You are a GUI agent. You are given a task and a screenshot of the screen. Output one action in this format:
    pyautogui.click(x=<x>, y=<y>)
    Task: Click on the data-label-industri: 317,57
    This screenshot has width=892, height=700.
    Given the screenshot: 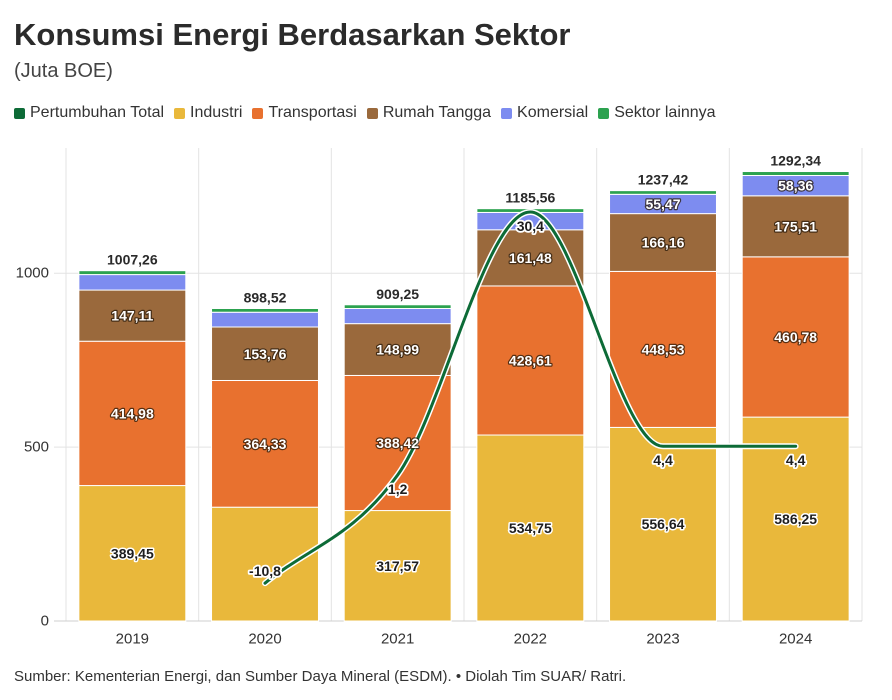 What is the action you would take?
    pyautogui.click(x=397, y=566)
    